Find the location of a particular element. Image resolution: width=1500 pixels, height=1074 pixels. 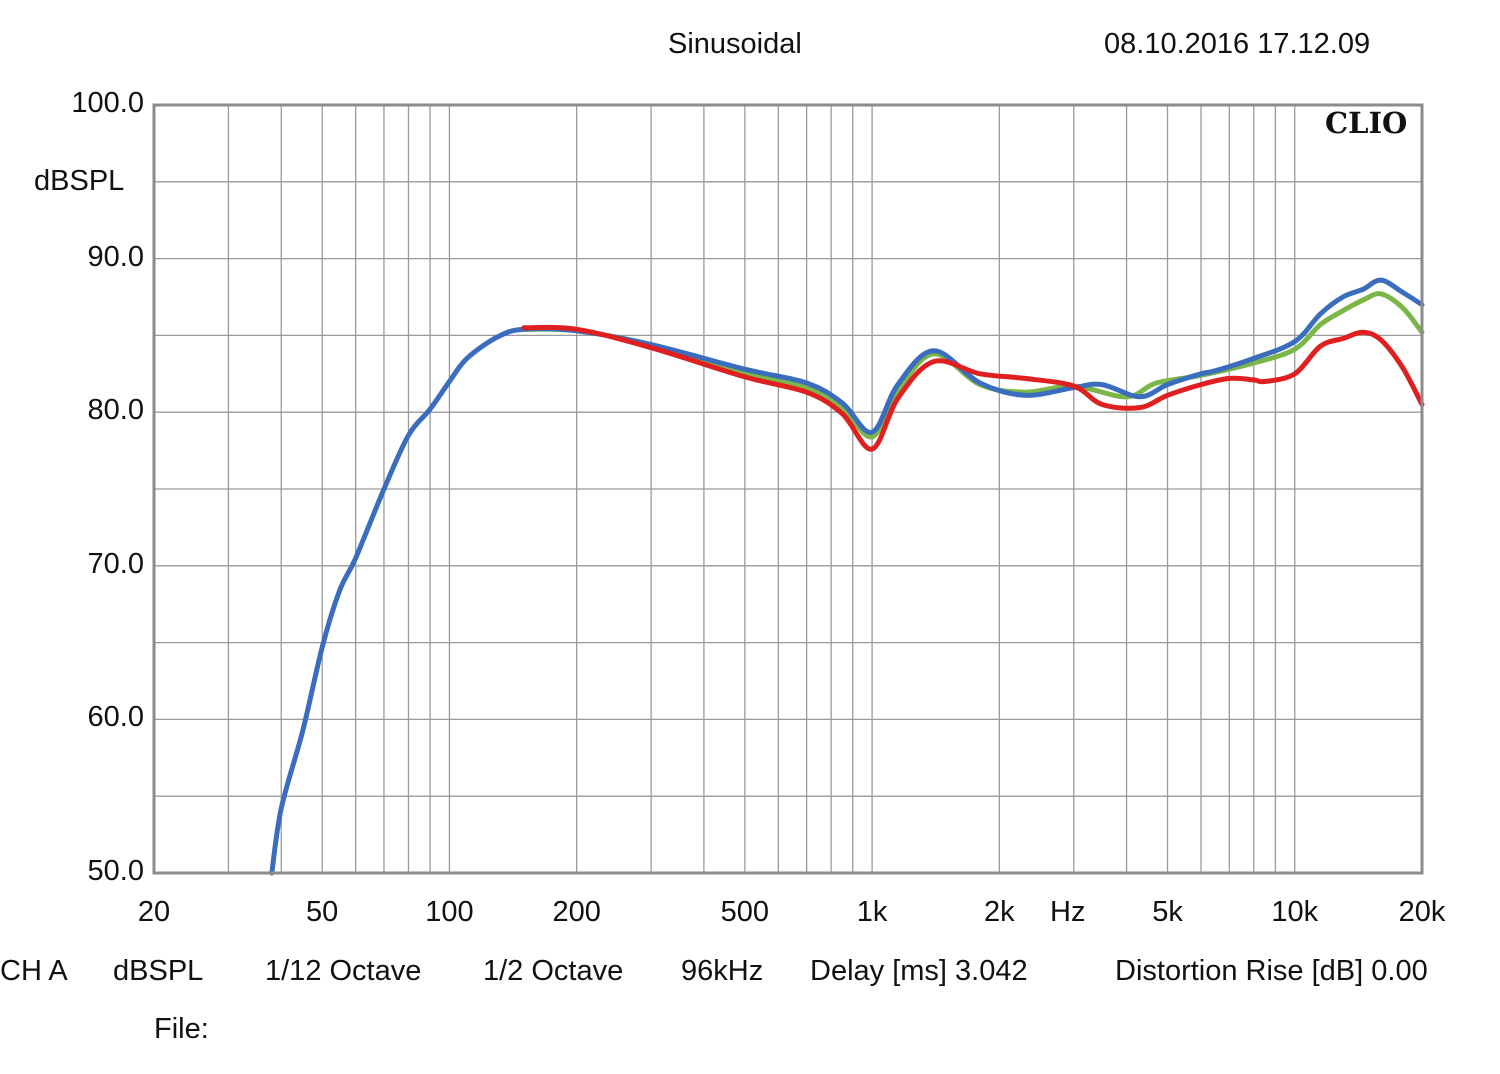

x-tick-label: 1k is located at coordinates (872, 912).